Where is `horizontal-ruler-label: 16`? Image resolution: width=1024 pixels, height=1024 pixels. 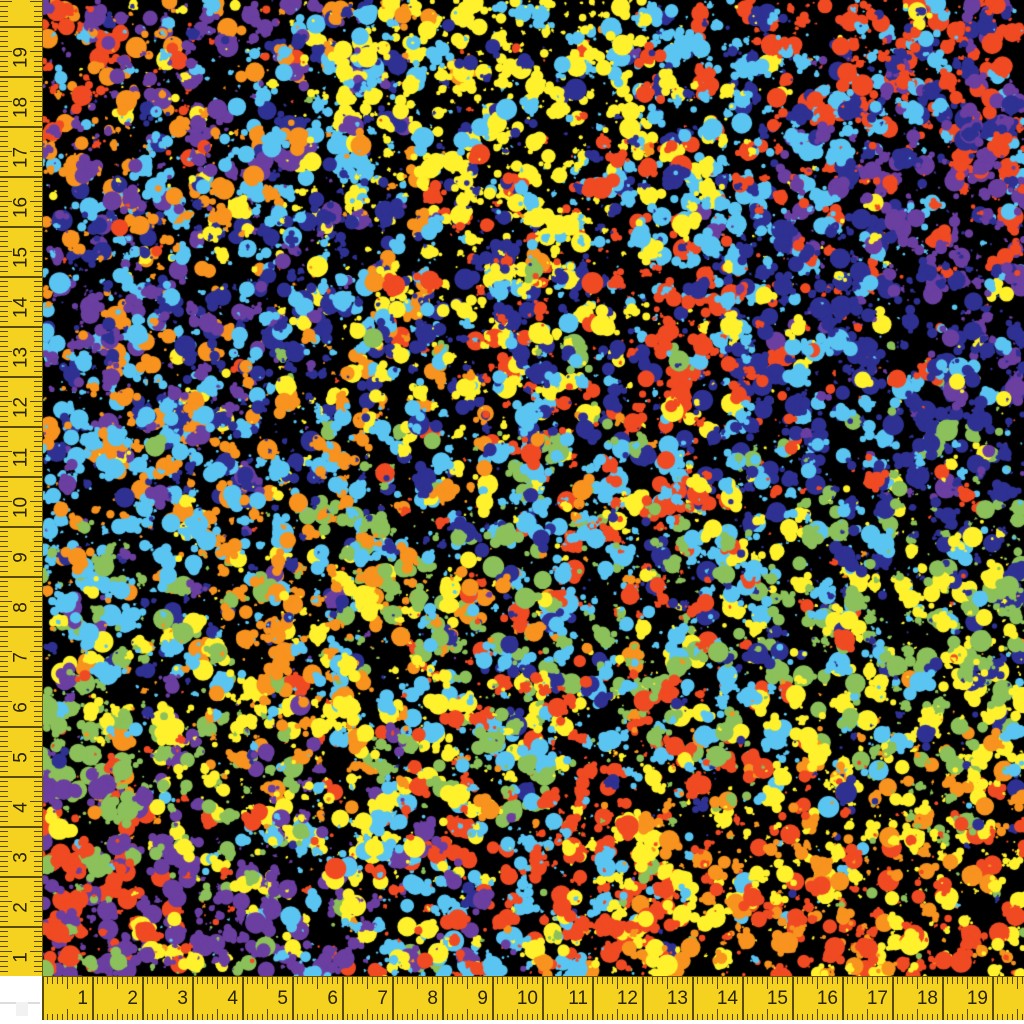
horizontal-ruler-label: 16 is located at coordinates (827, 998).